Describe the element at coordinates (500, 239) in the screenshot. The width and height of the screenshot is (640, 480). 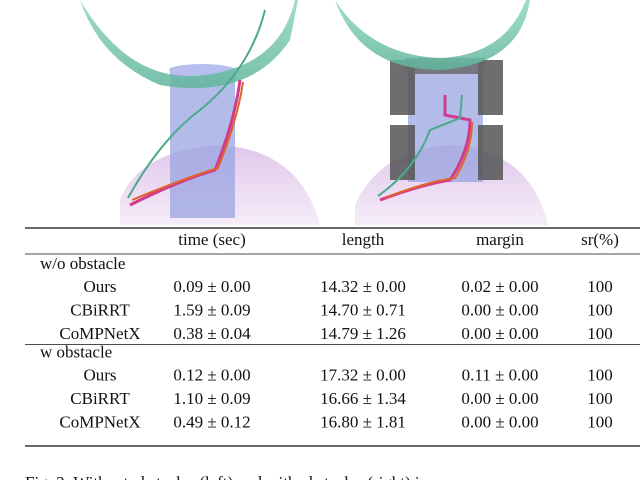
I see `column-header: margin` at that location.